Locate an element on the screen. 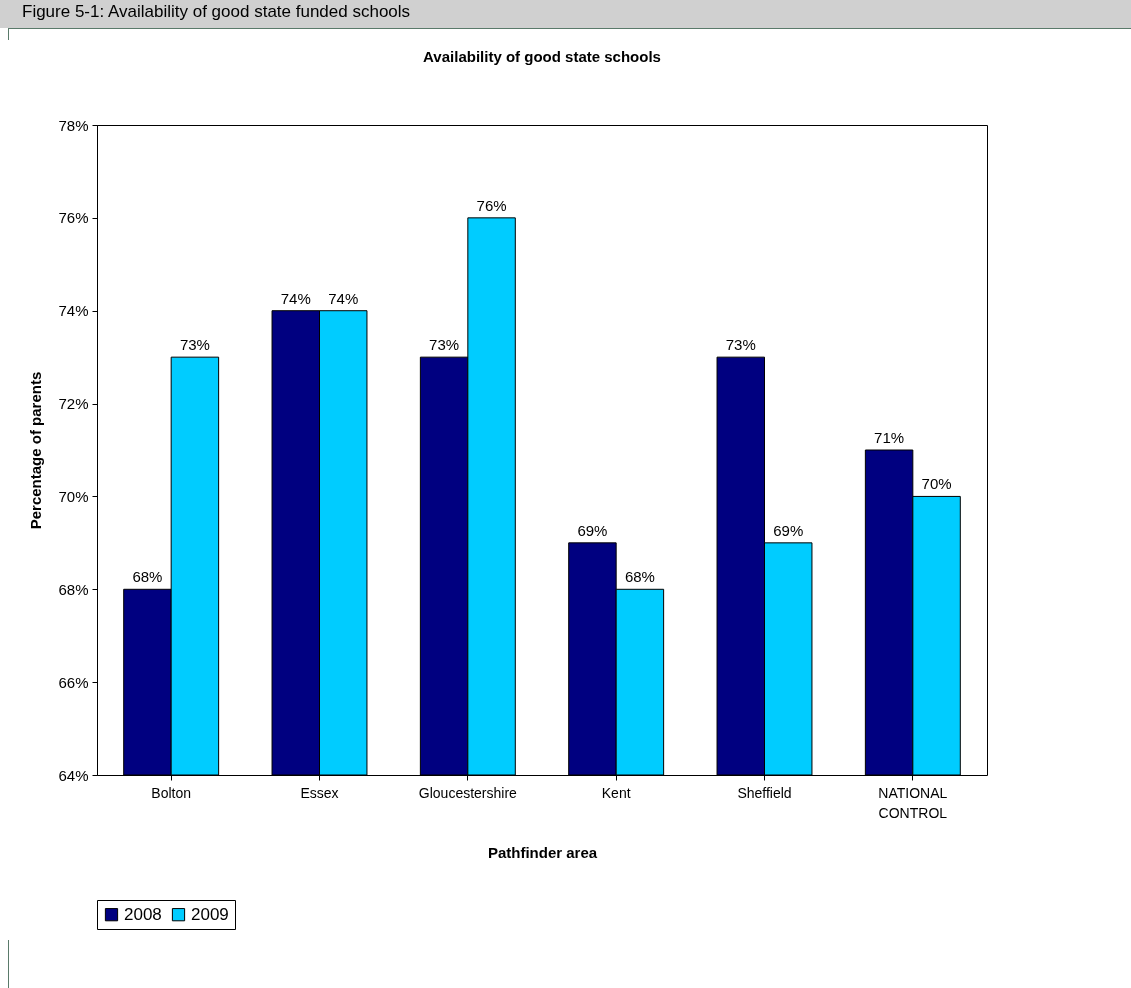 Image resolution: width=1131 pixels, height=988 pixels. x-tick-label: Sheffield is located at coordinates (764, 792).